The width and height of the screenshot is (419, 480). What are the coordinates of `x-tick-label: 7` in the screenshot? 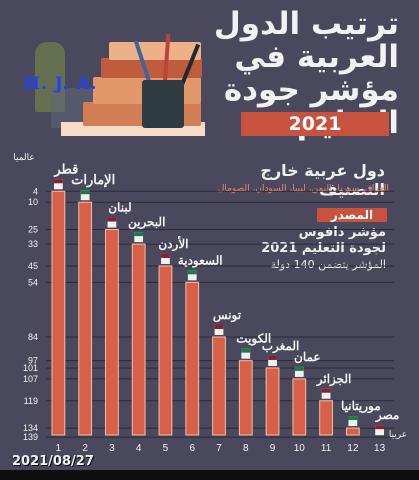 It's located at (219, 448).